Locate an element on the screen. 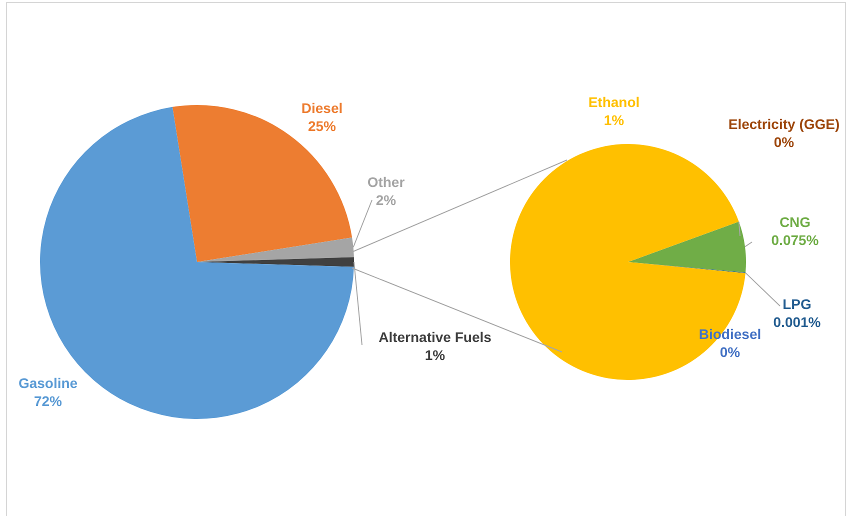 This screenshot has width=851, height=516. slice-label: Ethanol is located at coordinates (614, 102).